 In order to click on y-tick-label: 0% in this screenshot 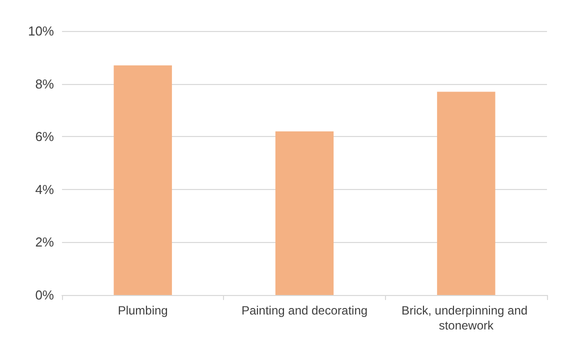, I will do `click(44, 295)`.